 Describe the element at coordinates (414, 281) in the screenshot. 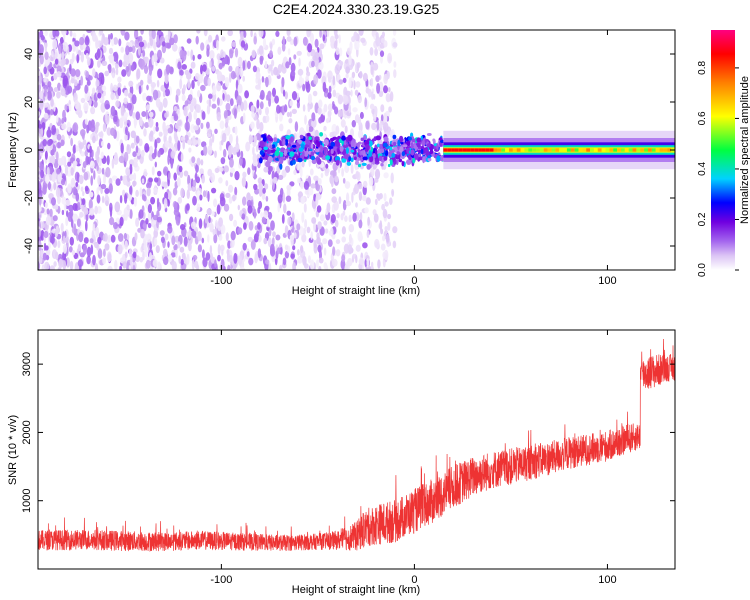

I see `x-tick-label: 0` at that location.